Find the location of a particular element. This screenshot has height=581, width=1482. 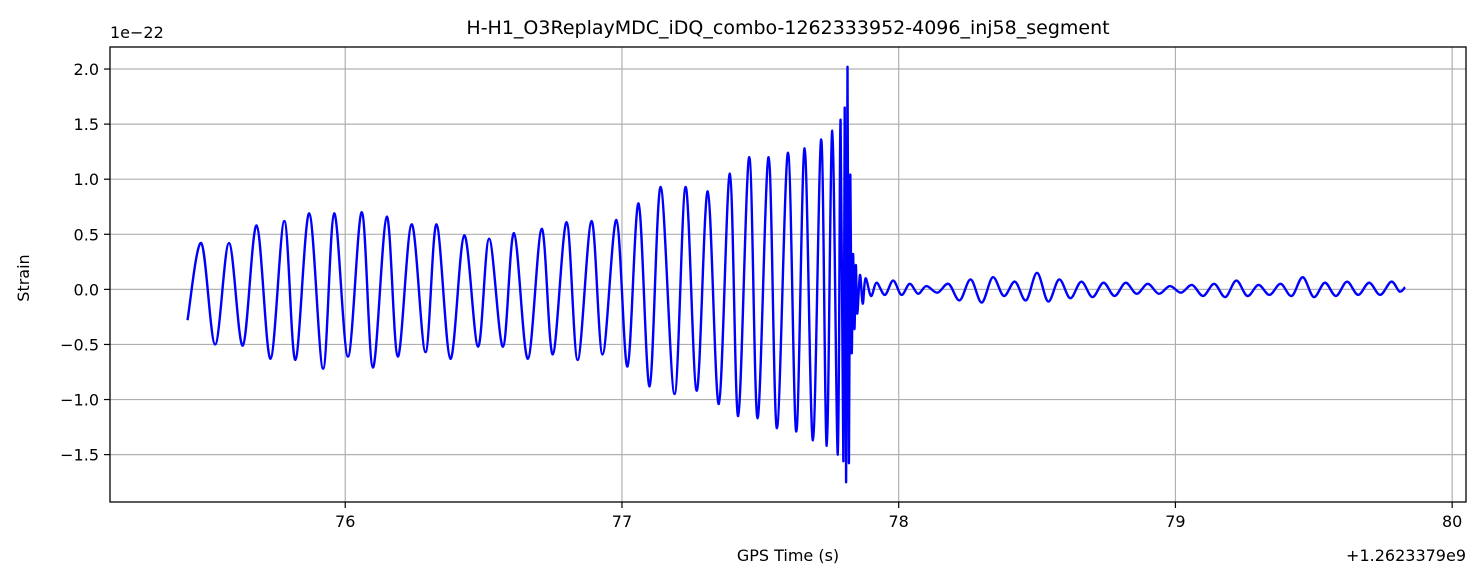

x-tick-label: 80 is located at coordinates (1452, 521).